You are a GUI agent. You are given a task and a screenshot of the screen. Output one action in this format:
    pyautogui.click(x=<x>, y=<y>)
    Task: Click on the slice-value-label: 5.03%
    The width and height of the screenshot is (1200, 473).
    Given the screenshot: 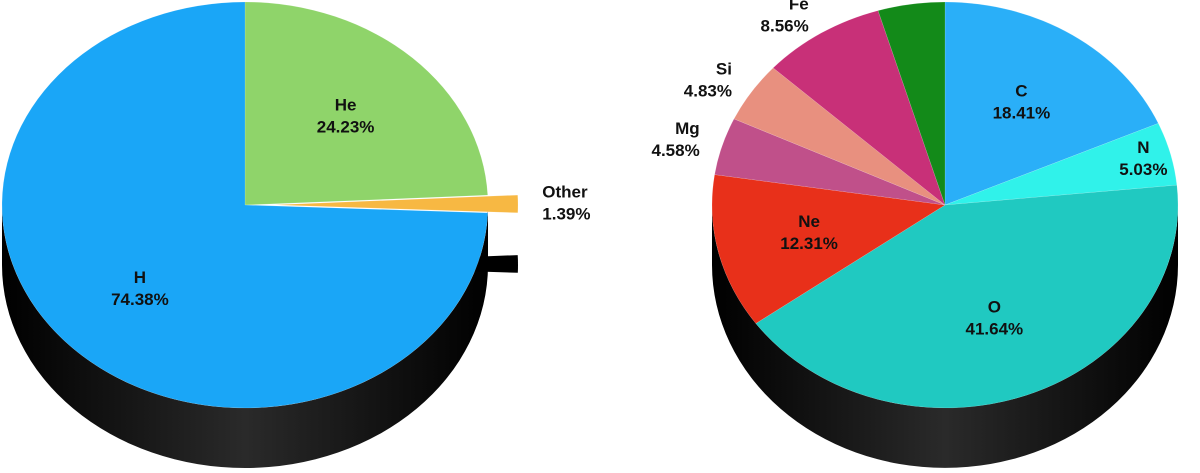 What is the action you would take?
    pyautogui.click(x=1143, y=169)
    